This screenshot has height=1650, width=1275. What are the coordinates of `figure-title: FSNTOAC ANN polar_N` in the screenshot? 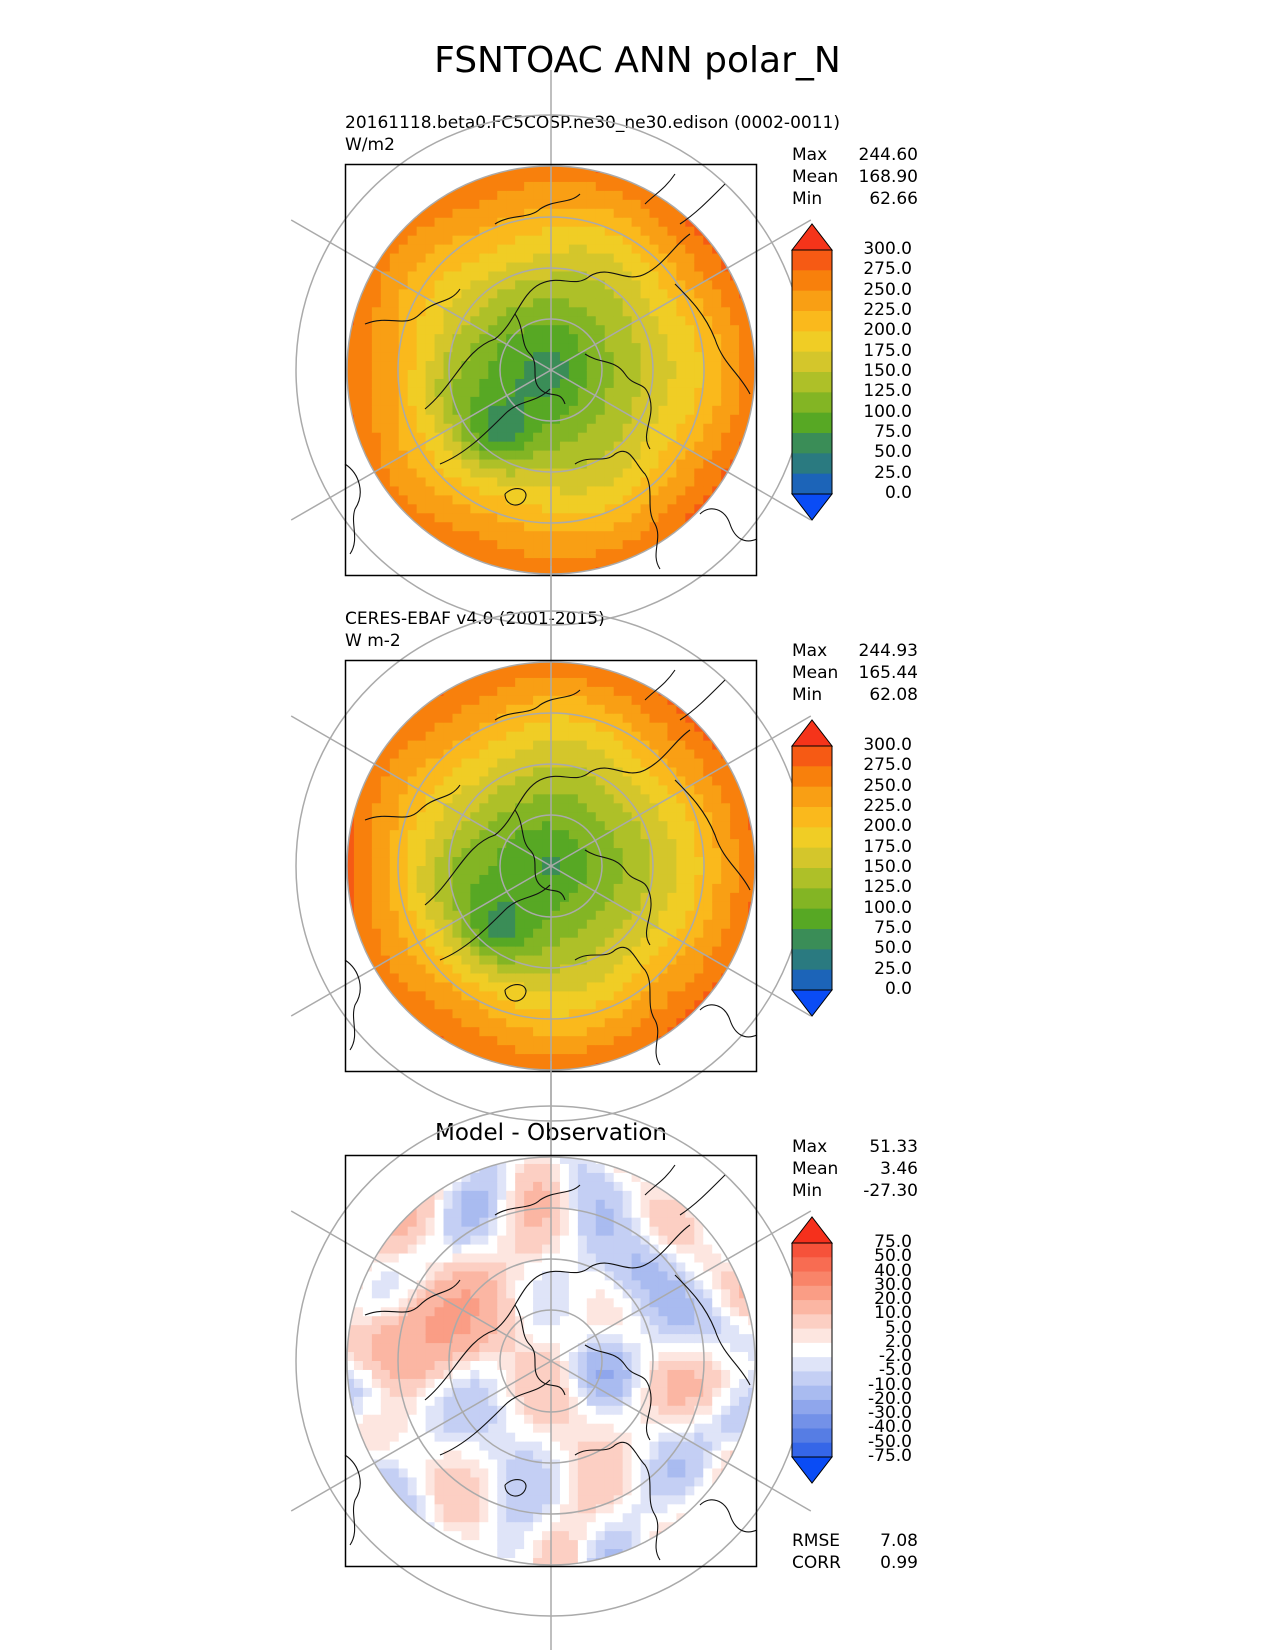 It's located at (637, 60).